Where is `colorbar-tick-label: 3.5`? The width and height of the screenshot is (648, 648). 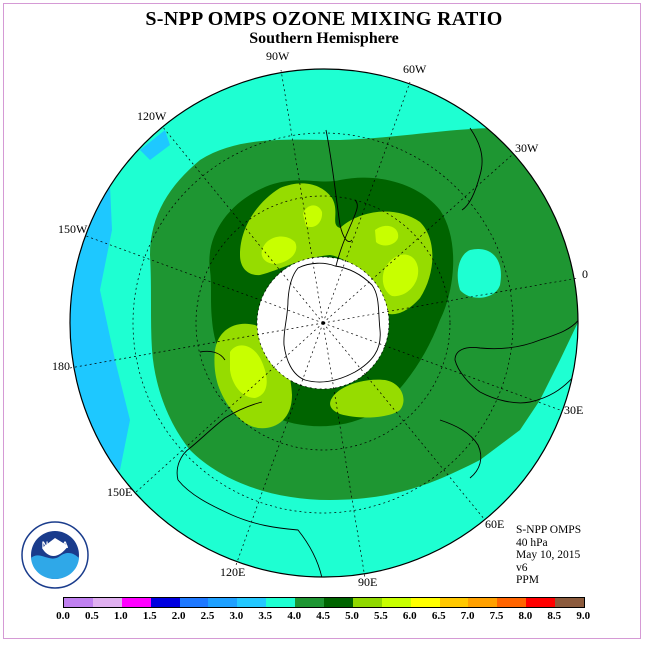
colorbar-tick-label: 3.5 is located at coordinates (265, 616).